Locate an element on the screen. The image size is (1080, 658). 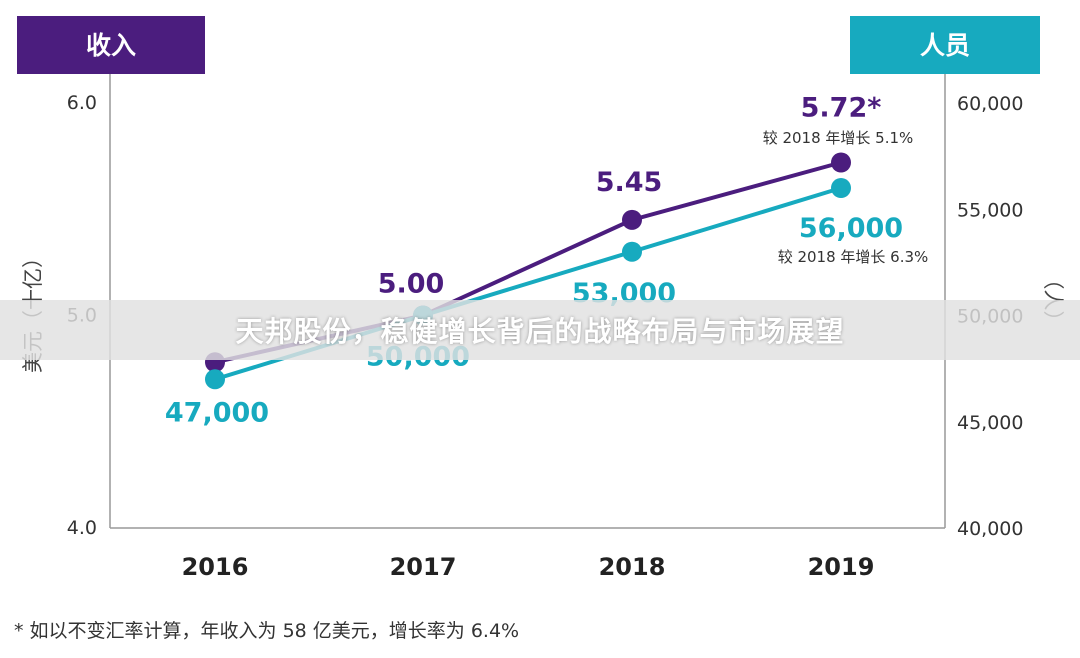
left-axis-header: 收入 is located at coordinates (111, 45).